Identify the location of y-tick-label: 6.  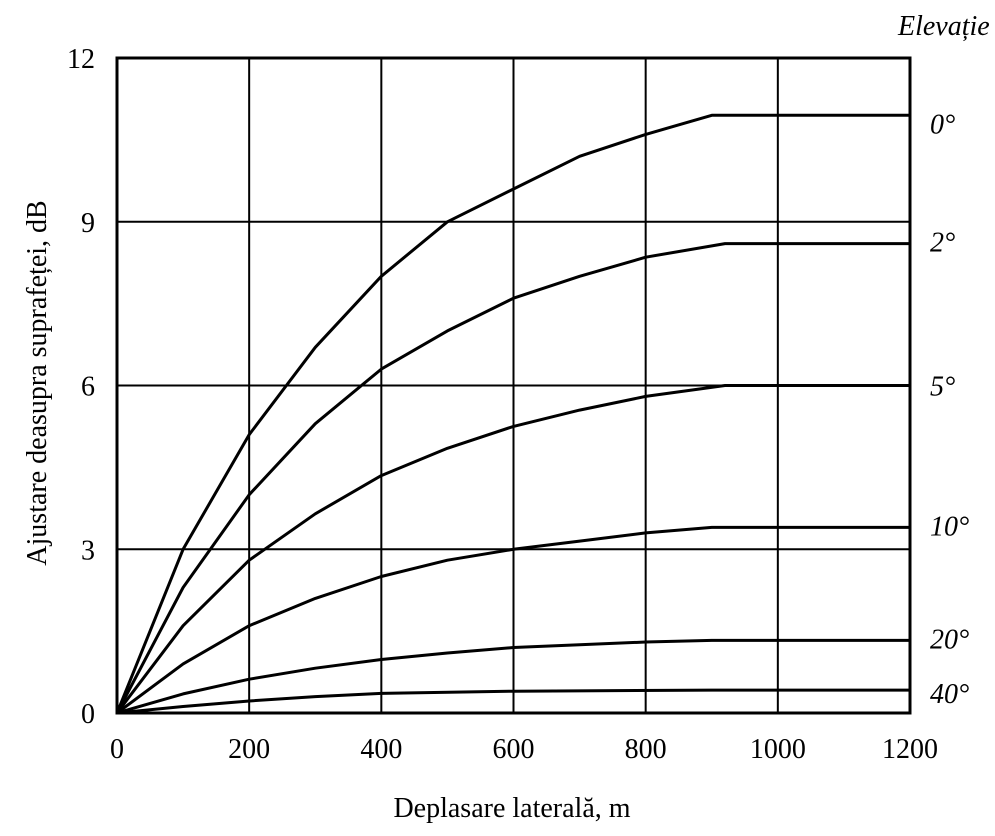
(88, 387).